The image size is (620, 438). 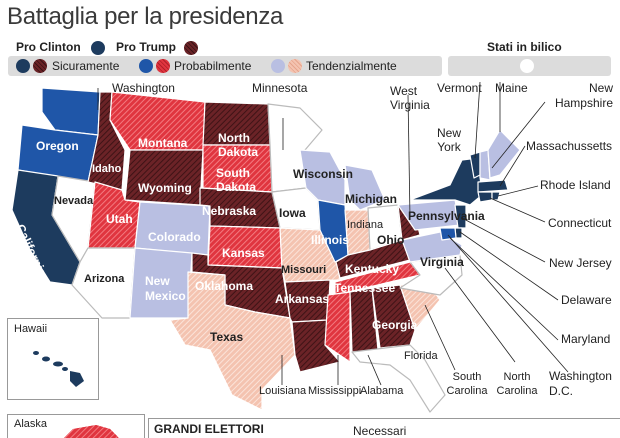 I want to click on new-hampshire-state, so click(x=485, y=165).